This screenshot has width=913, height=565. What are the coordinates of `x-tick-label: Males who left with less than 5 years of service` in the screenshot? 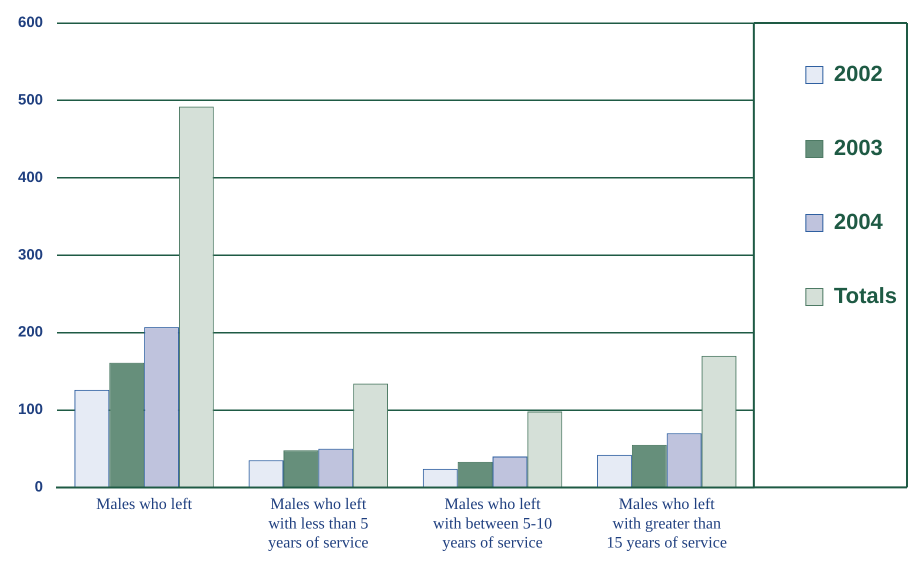 It's located at (318, 524).